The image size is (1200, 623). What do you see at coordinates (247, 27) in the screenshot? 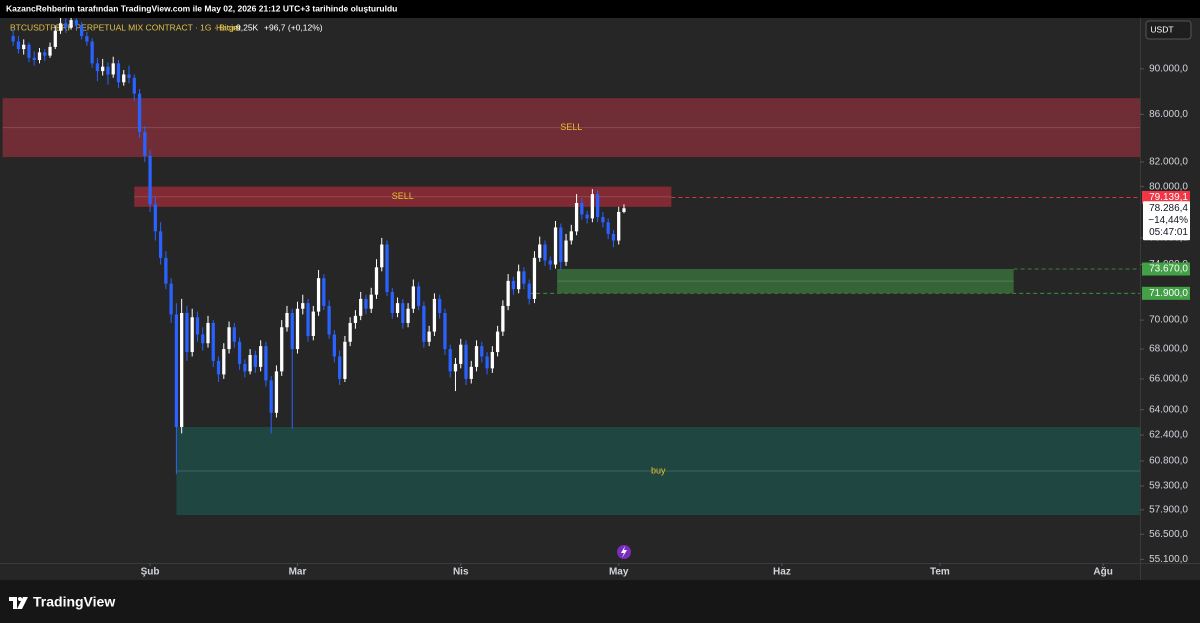
I see `volume: 9,25K` at bounding box center [247, 27].